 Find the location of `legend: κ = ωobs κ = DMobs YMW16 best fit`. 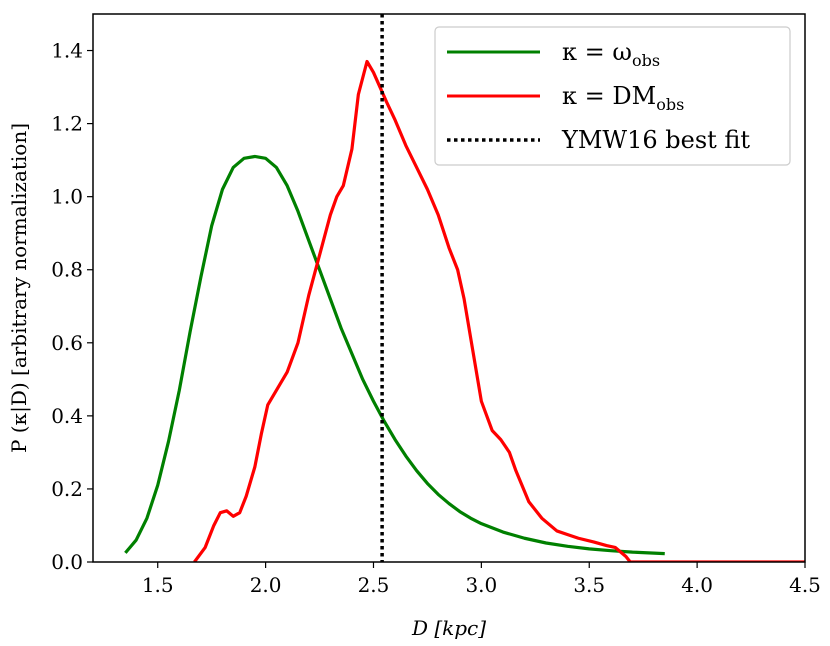

legend: κ = ωobs κ = DMobs YMW16 best fit is located at coordinates (612, 96).